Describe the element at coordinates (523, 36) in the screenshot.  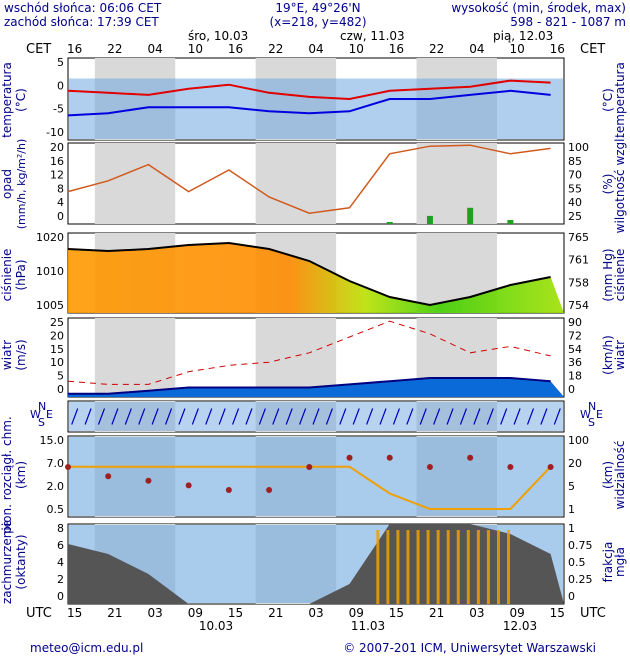
I see `day-label-3: pią, 12.03` at that location.